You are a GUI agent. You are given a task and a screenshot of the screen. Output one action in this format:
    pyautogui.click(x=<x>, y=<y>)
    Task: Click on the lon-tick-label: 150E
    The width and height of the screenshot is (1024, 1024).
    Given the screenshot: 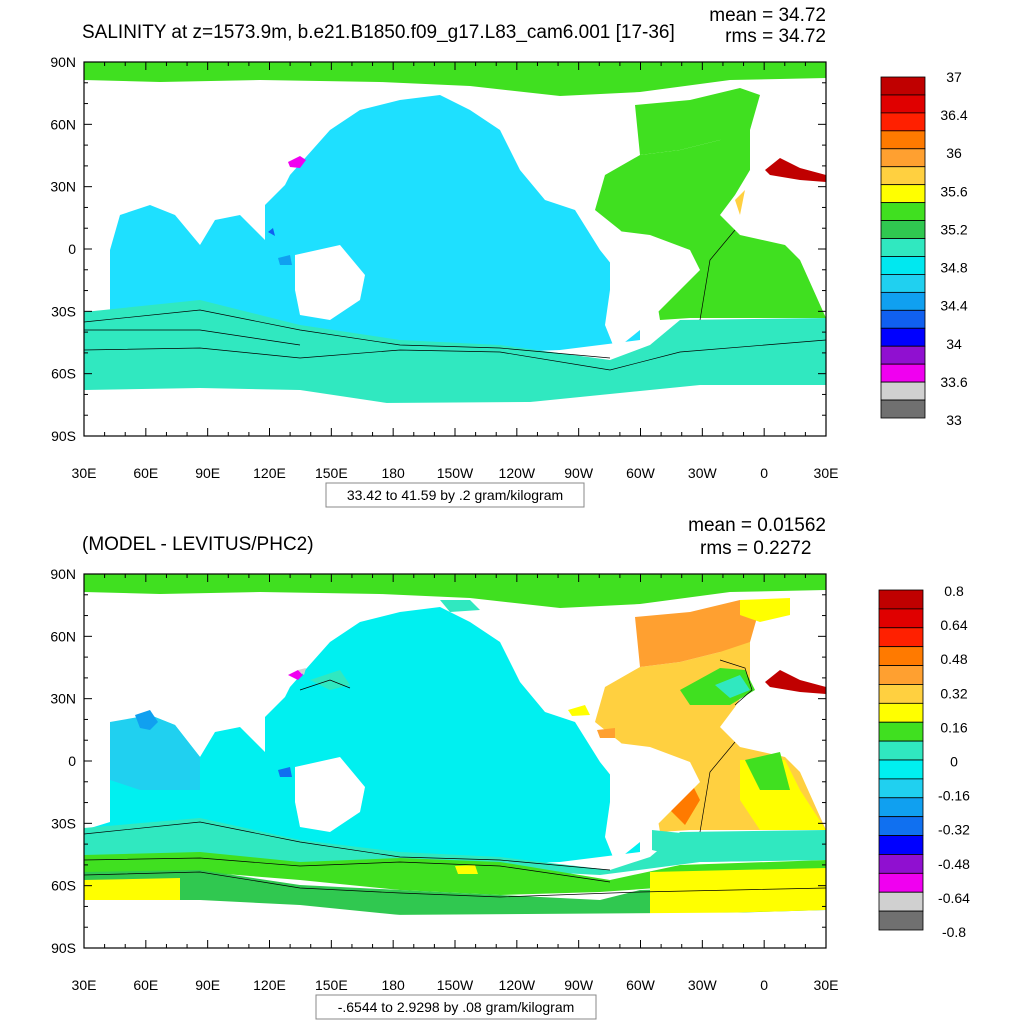 What is the action you would take?
    pyautogui.click(x=331, y=473)
    